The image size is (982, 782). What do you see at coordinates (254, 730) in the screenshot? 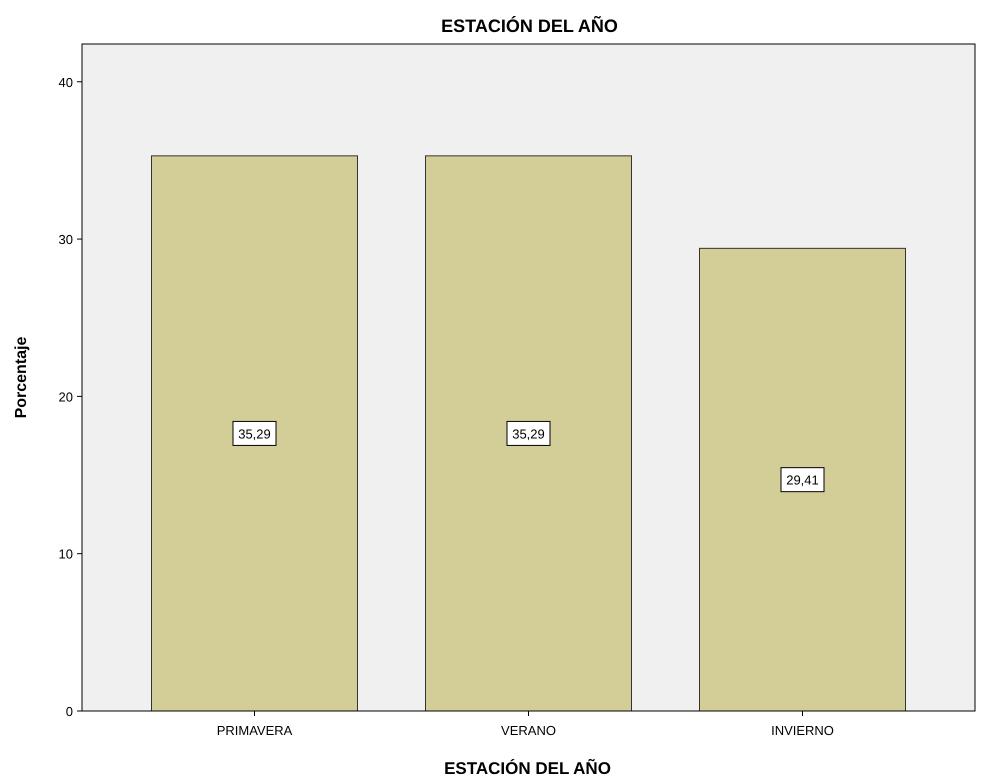
I see `x-tick-label: PRIMAVERA` at bounding box center [254, 730].